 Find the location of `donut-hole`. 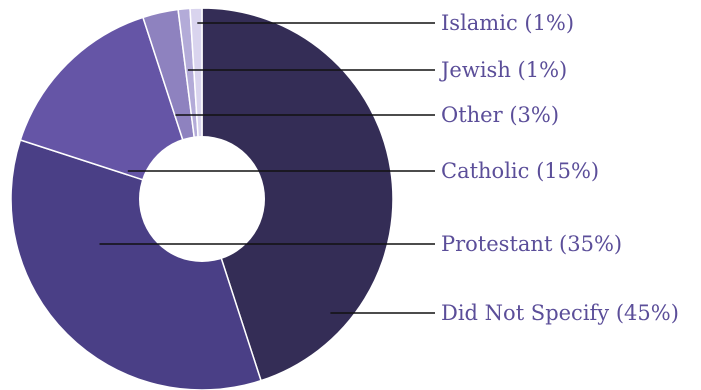

donut-hole is located at coordinates (202, 199).